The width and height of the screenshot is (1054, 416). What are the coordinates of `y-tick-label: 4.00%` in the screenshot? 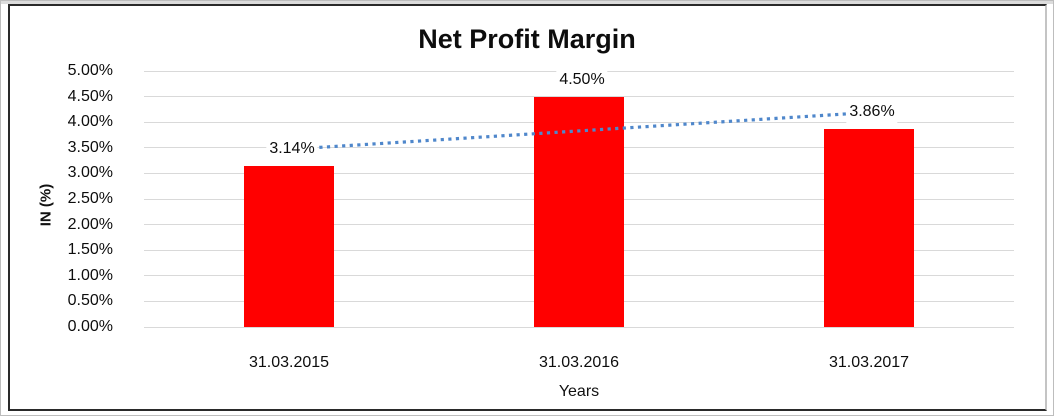 It's located at (90, 122).